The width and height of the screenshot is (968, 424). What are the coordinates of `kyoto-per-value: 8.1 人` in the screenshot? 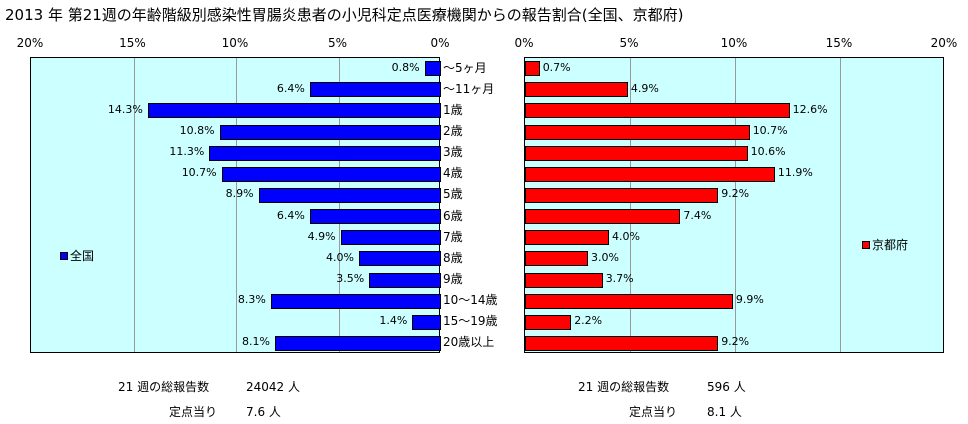 It's located at (724, 412).